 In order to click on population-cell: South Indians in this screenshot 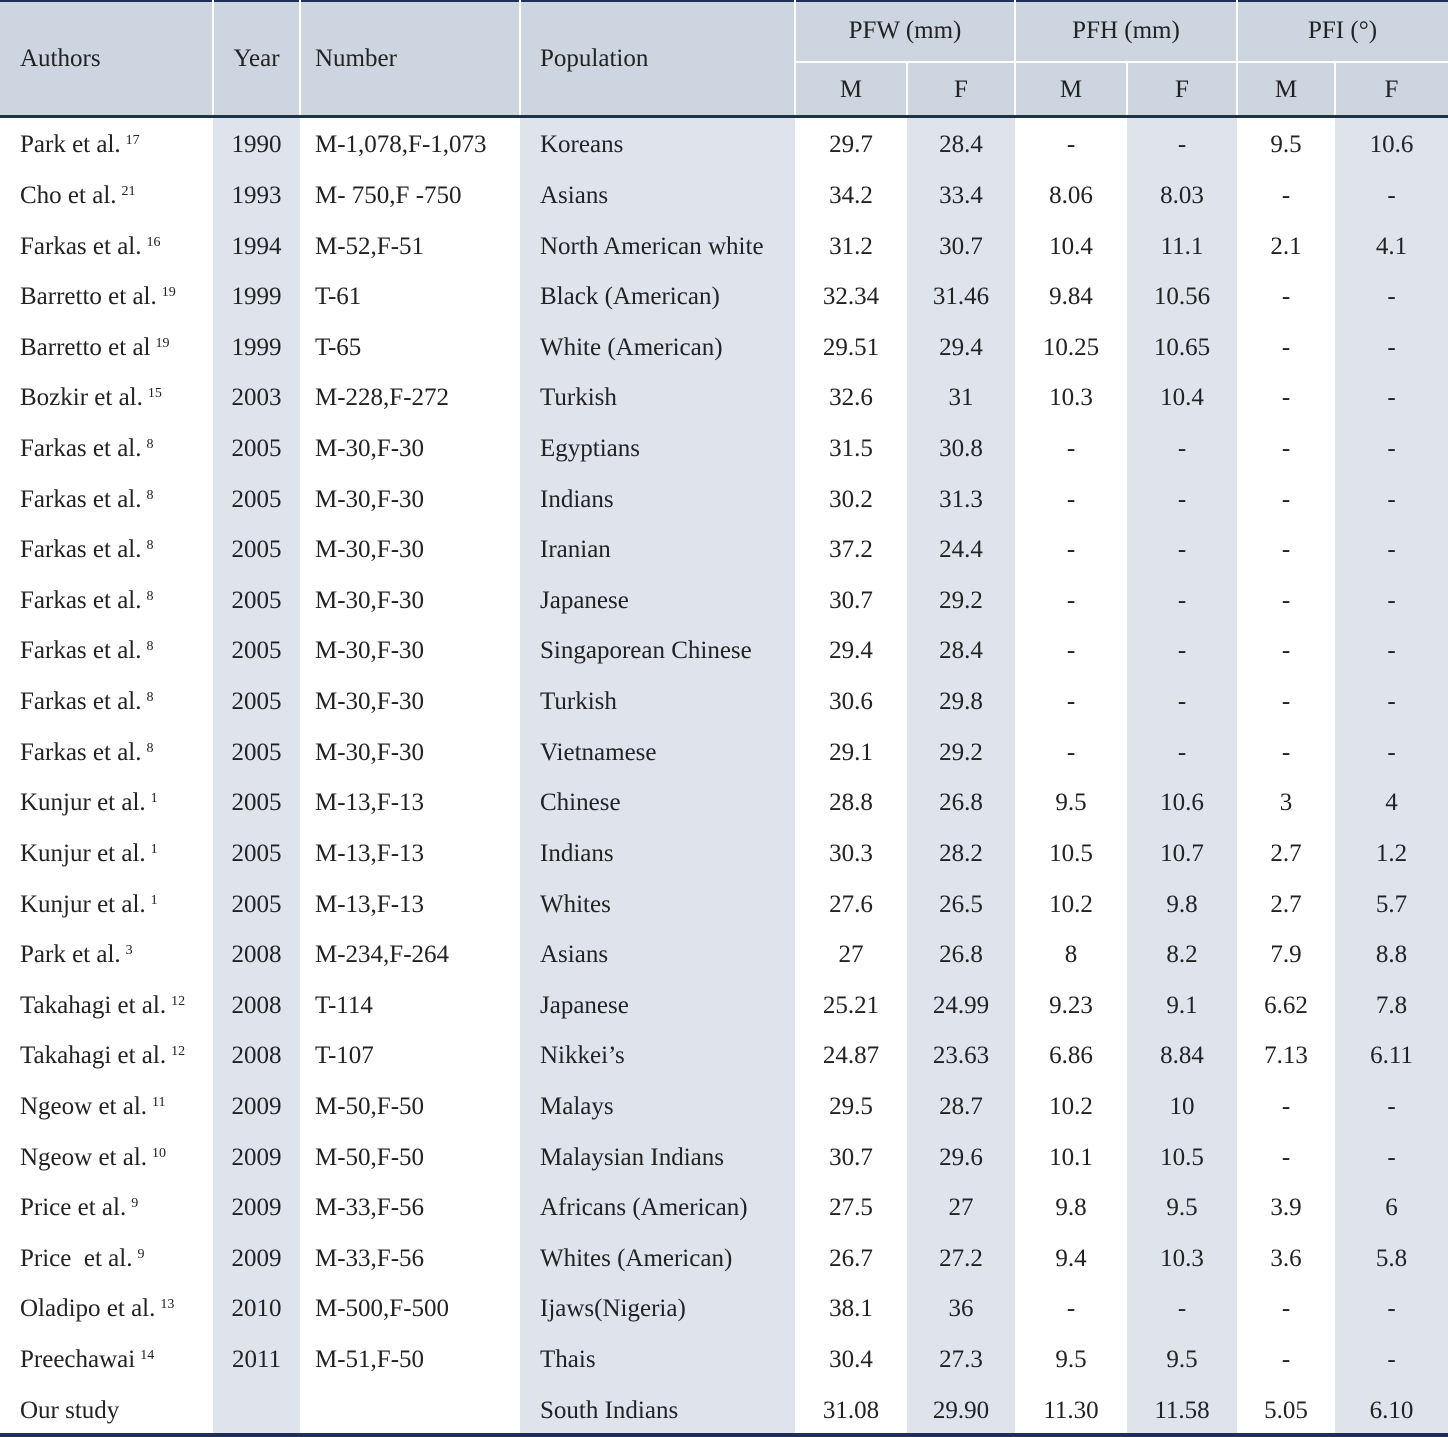, I will do `click(657, 1410)`.